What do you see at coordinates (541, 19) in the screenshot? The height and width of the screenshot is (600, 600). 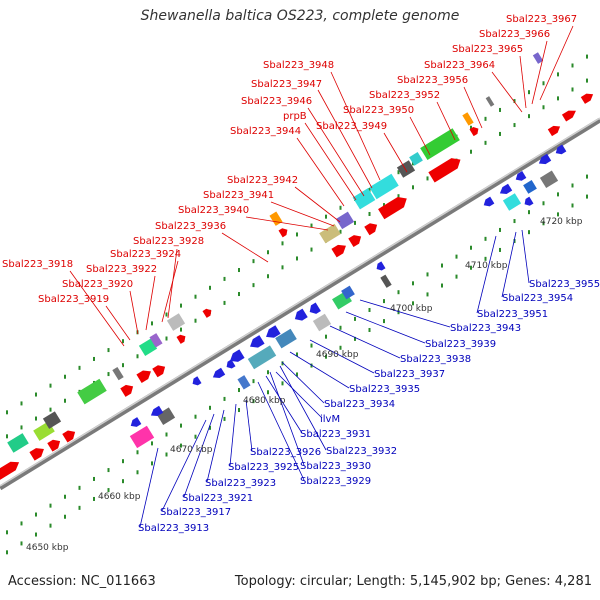 I see `gene-label: Sbal223_3967` at bounding box center [541, 19].